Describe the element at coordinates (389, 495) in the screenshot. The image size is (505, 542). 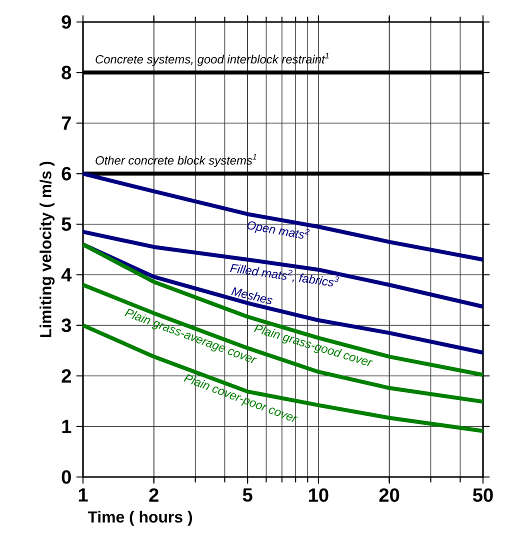
I see `x-tick-label: 20` at that location.